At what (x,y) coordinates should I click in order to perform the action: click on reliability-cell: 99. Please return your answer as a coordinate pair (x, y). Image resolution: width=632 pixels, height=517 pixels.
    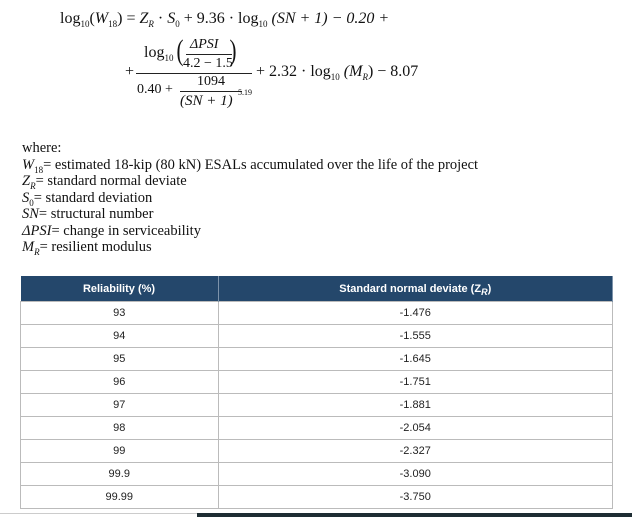
    Looking at the image, I should click on (119, 451).